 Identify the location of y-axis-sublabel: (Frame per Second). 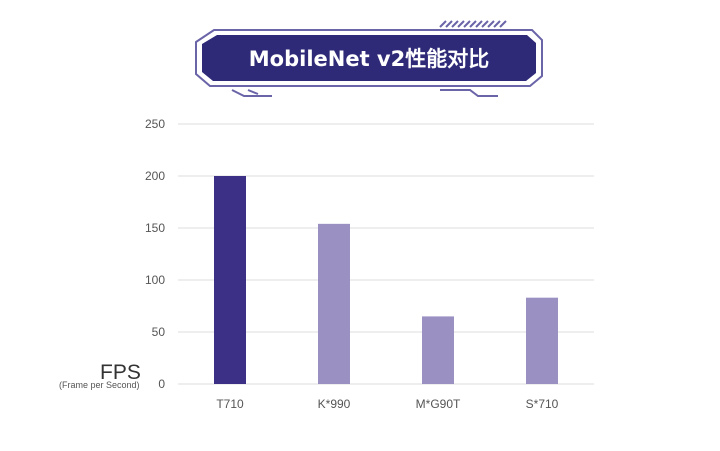
(99, 385).